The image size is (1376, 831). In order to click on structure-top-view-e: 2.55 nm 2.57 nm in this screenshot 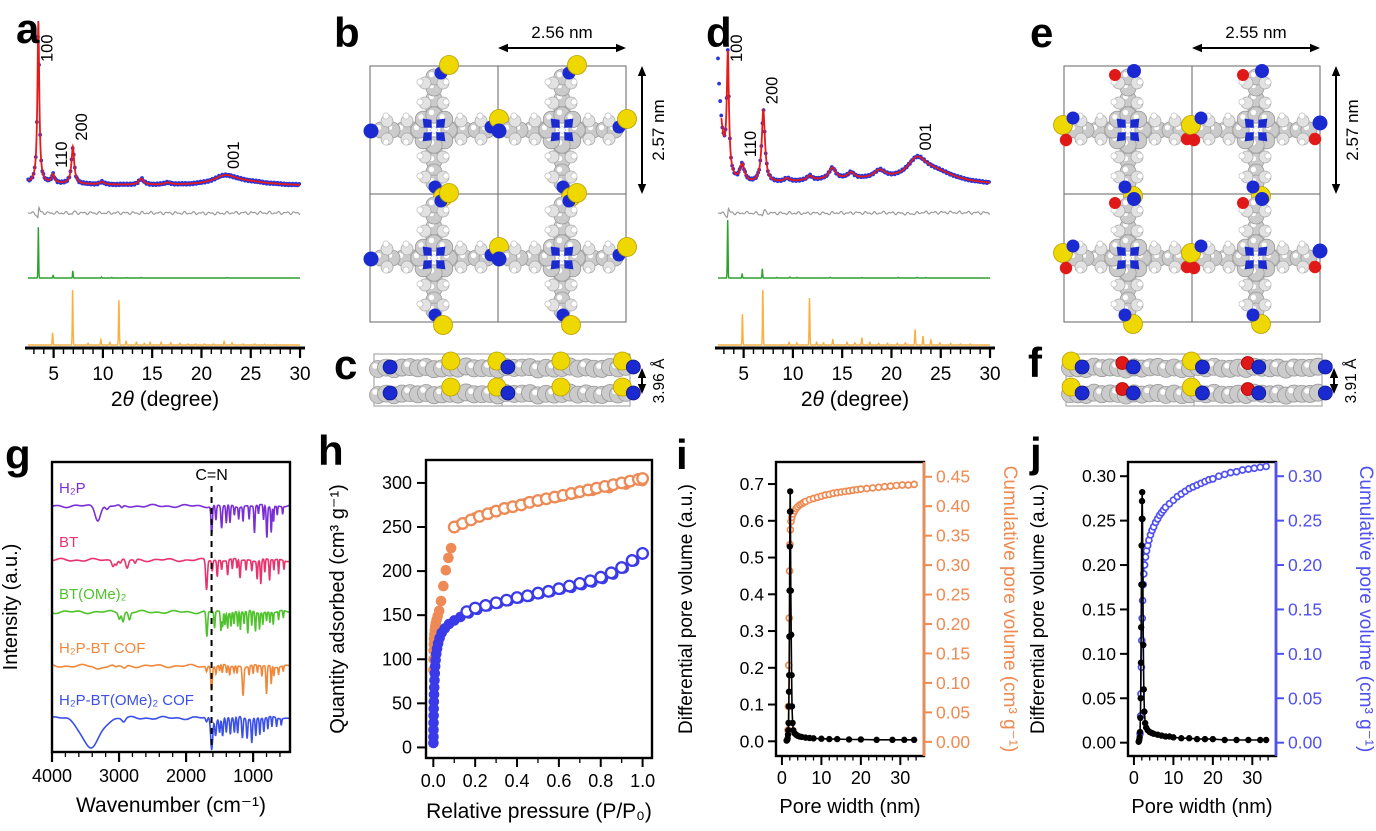, I will do `click(1207, 178)`.